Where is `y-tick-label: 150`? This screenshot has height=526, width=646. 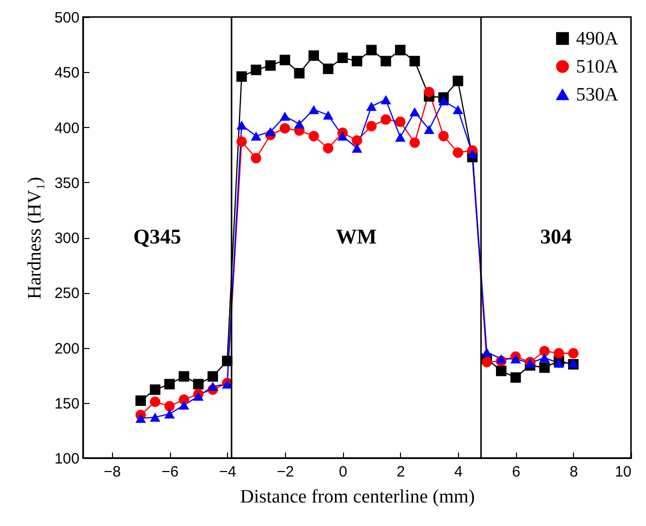 y-tick-label: 150 is located at coordinates (67, 403).